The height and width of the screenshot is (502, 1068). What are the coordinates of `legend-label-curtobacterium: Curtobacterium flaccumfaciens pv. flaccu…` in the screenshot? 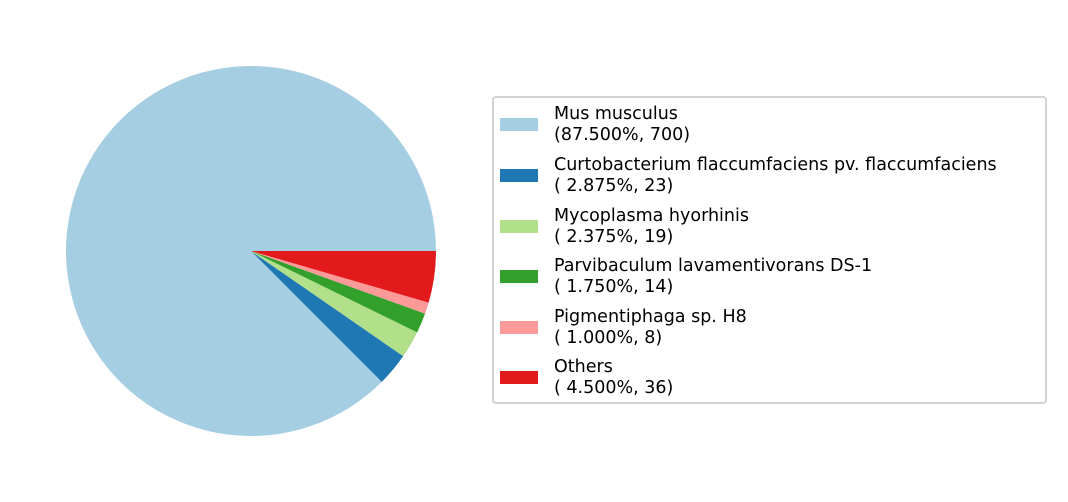 It's located at (775, 165).